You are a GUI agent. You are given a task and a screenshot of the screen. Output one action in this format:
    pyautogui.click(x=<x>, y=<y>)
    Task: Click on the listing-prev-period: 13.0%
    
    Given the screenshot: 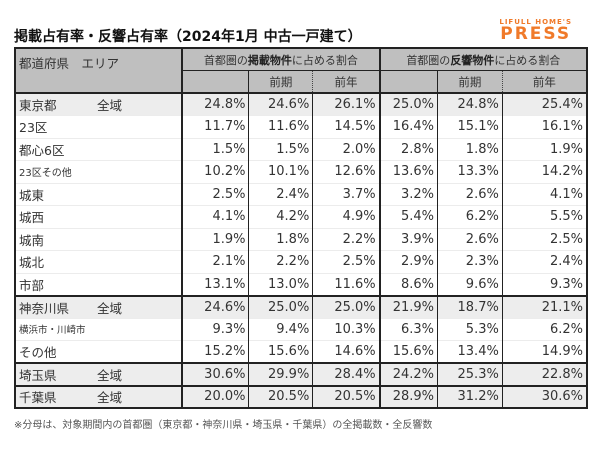 What is the action you would take?
    pyautogui.click(x=281, y=284)
    